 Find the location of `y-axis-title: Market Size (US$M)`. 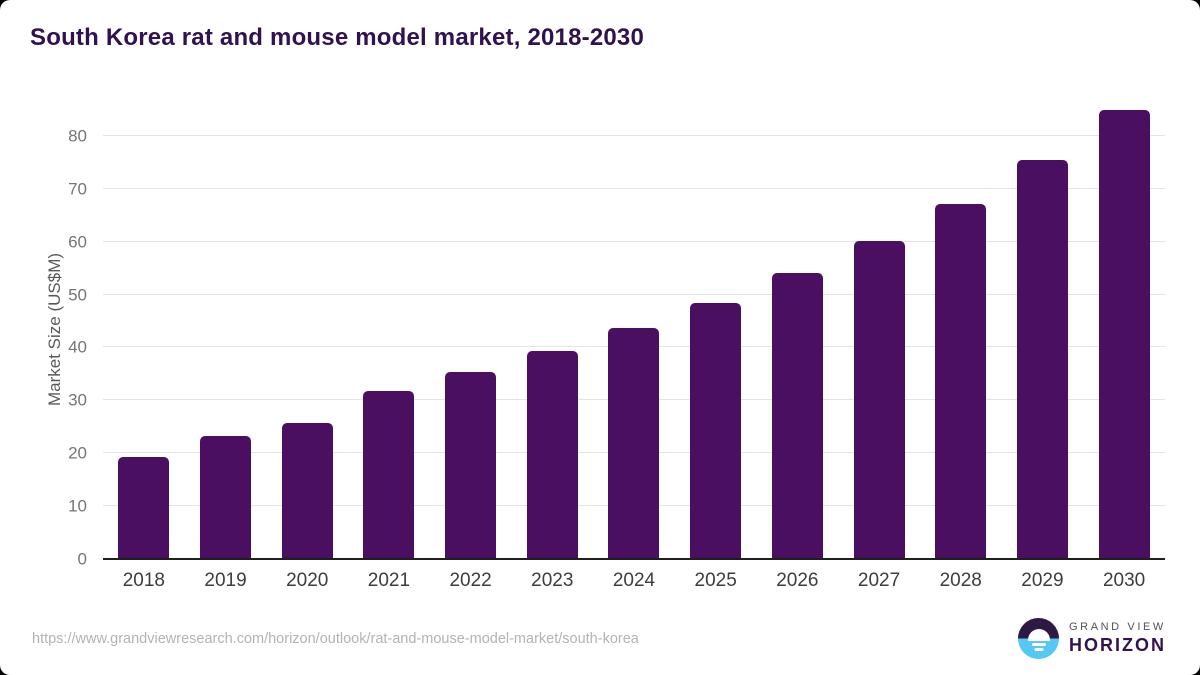

y-axis-title: Market Size (US$M) is located at coordinates (54, 329).